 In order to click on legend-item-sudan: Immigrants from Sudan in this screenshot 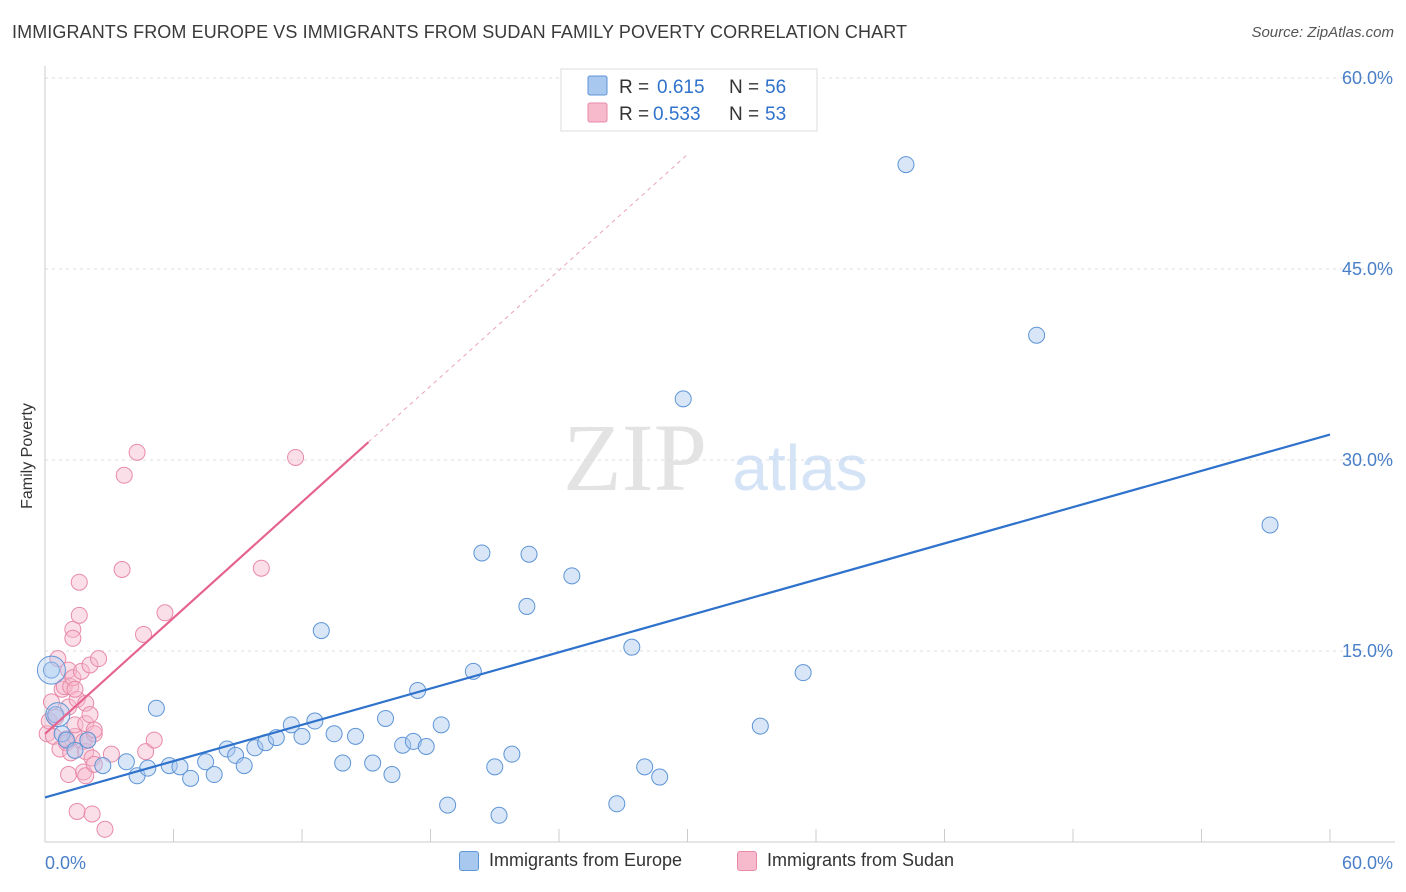, I will do `click(845, 860)`.